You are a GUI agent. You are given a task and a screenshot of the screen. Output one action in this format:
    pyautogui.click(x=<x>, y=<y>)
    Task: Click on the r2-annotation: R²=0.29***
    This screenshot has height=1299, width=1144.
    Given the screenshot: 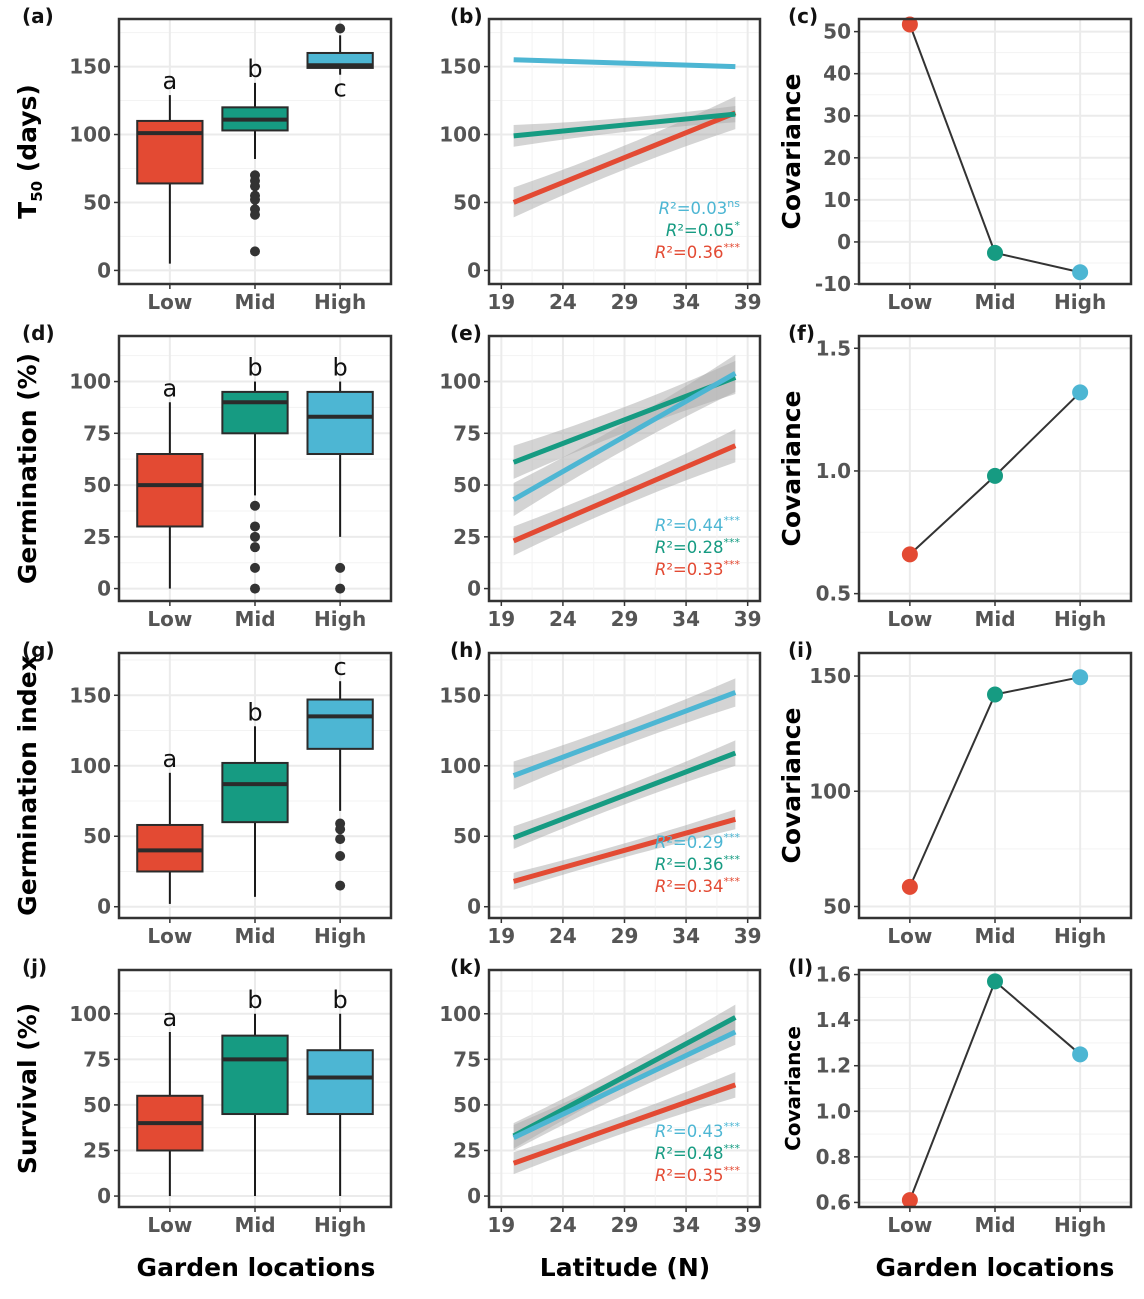 What is the action you would take?
    pyautogui.click(x=698, y=841)
    